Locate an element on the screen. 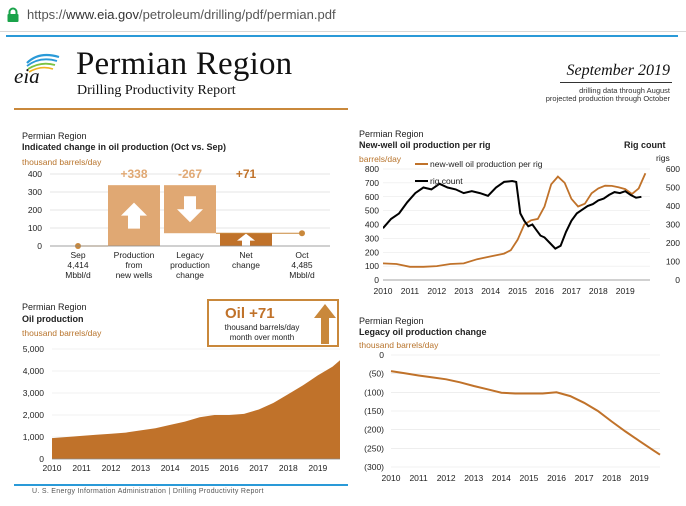 The image size is (686, 506). rig-region: Permian Region is located at coordinates (391, 134).